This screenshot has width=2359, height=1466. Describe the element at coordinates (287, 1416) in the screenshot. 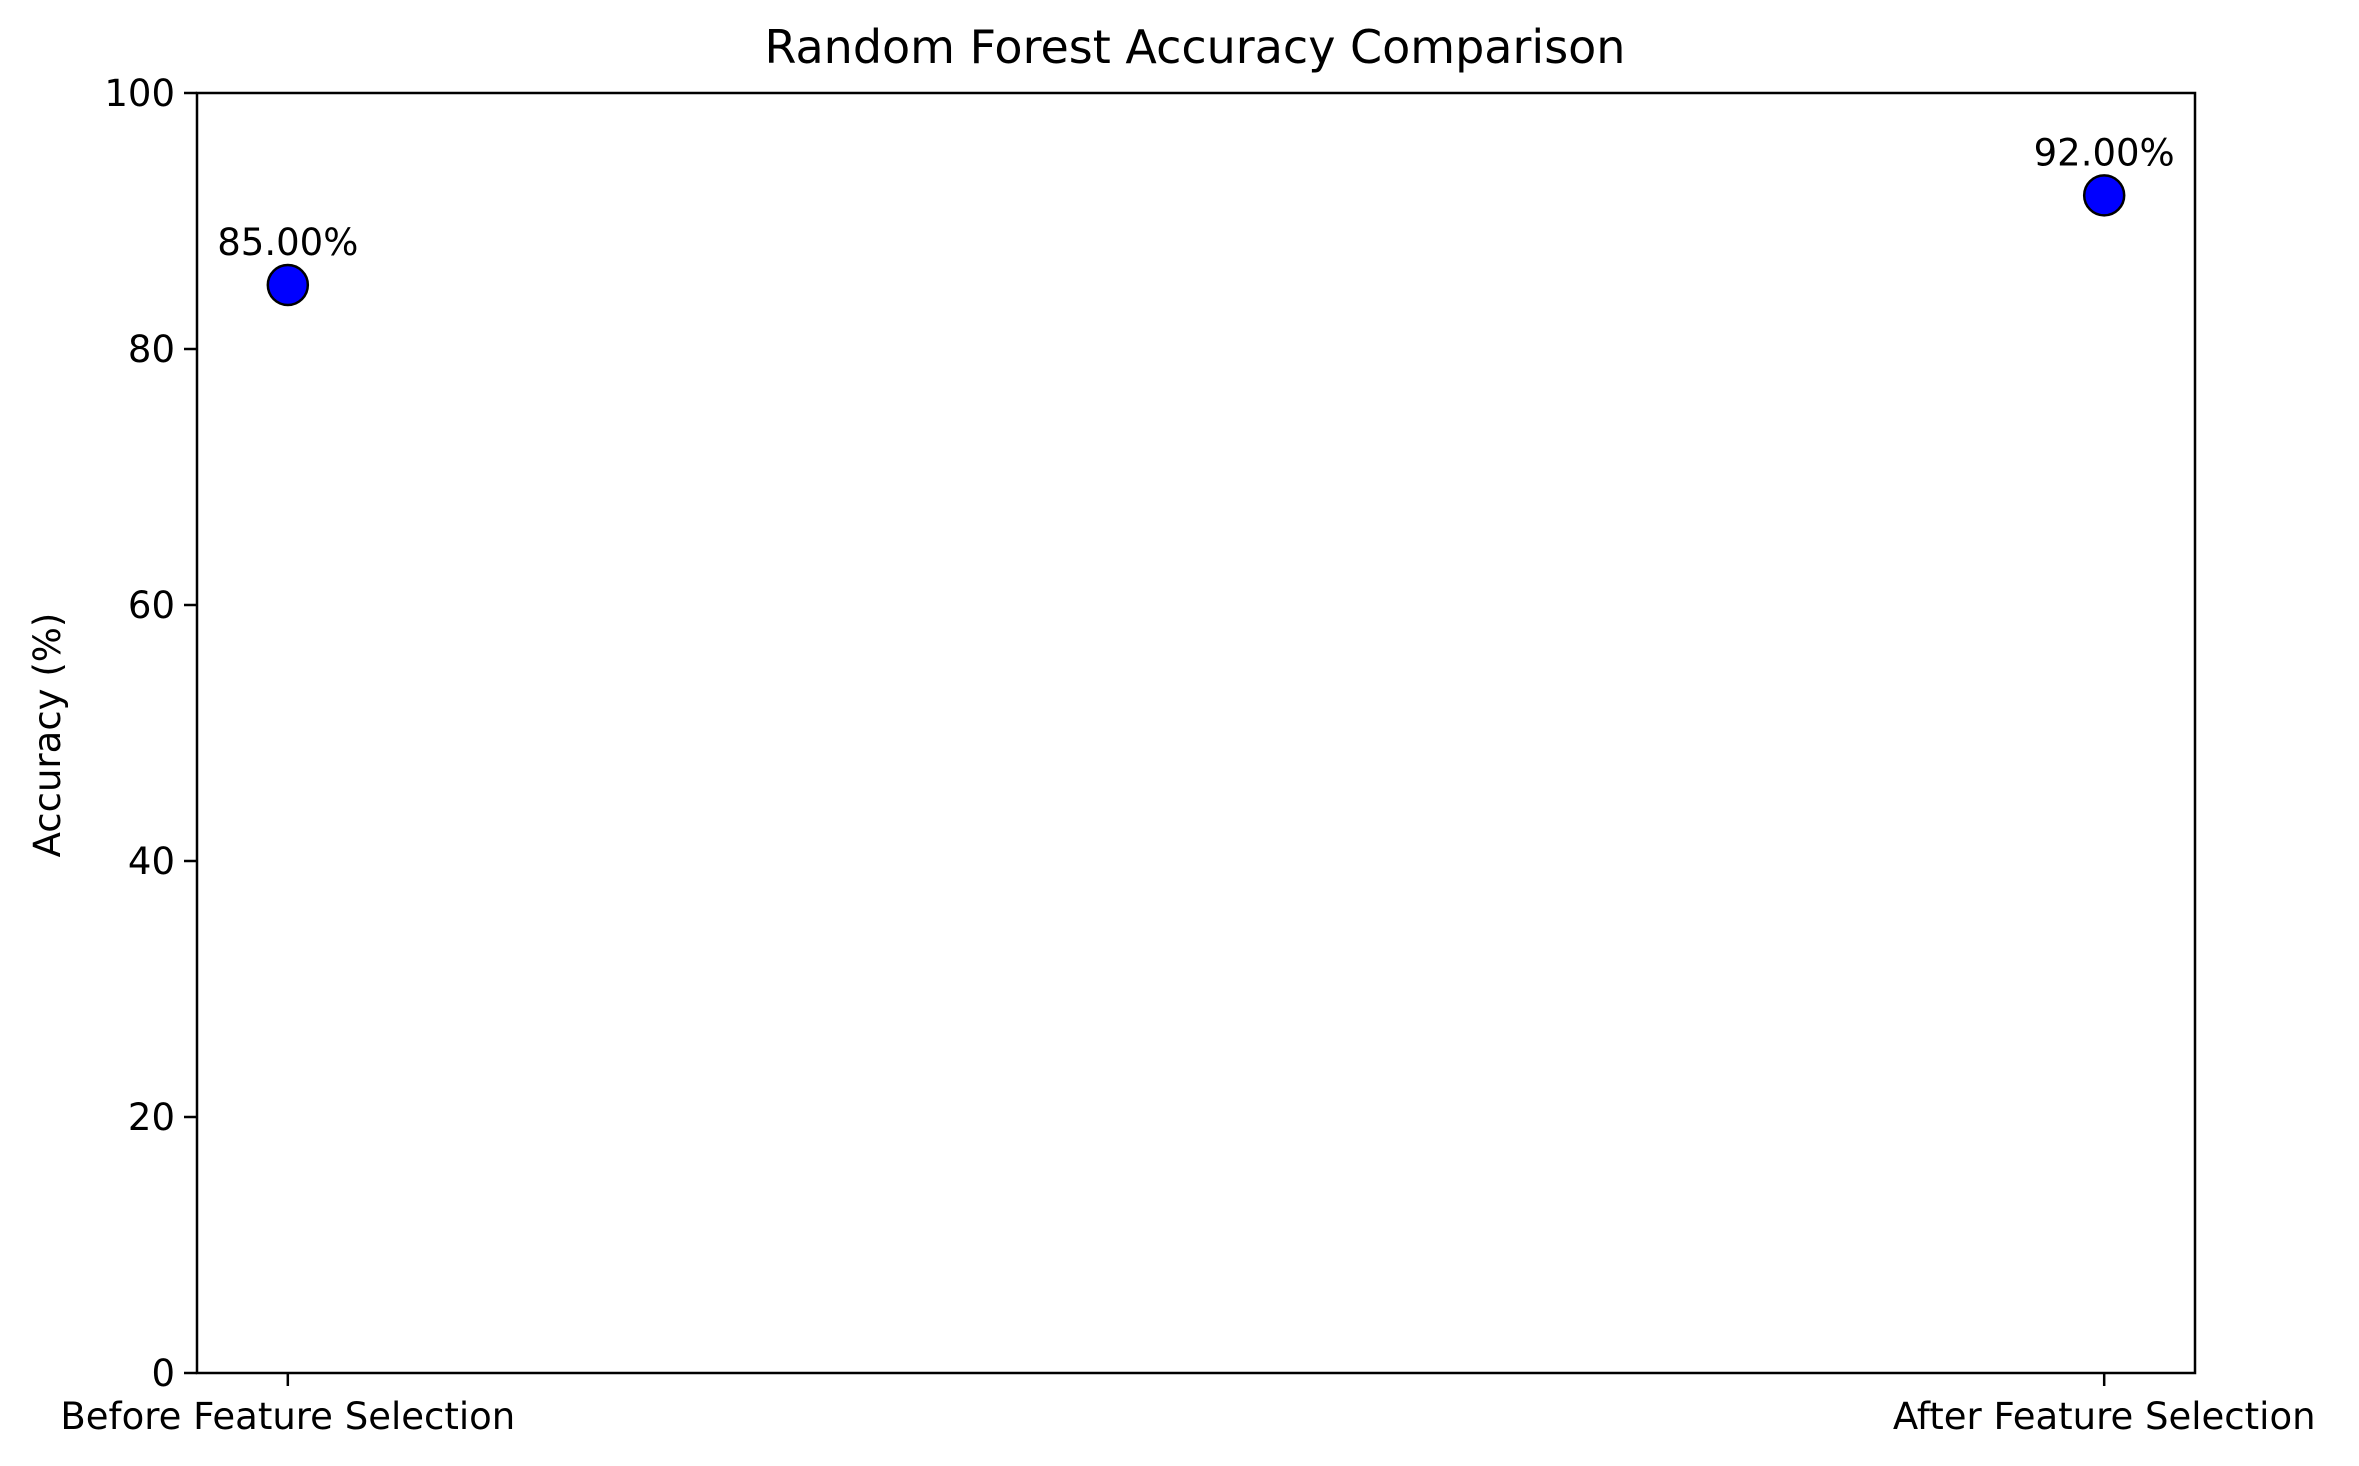

I see `x-tick-label: Before Feature Selection` at that location.